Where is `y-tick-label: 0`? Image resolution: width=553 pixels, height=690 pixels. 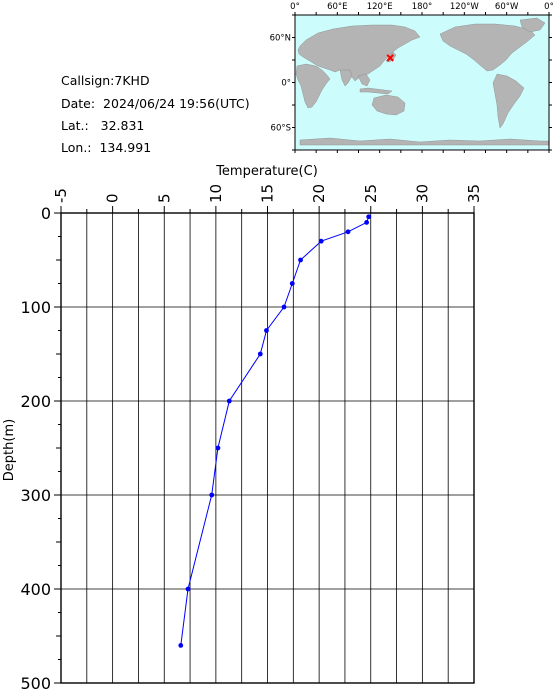
y-tick-label: 0 is located at coordinates (46, 213).